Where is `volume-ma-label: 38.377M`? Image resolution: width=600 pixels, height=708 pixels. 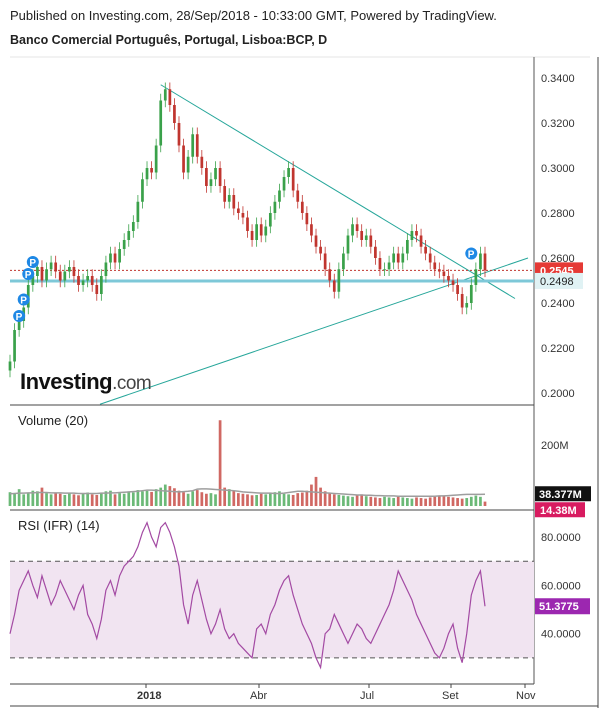 volume-ma-label: 38.377M is located at coordinates (560, 495).